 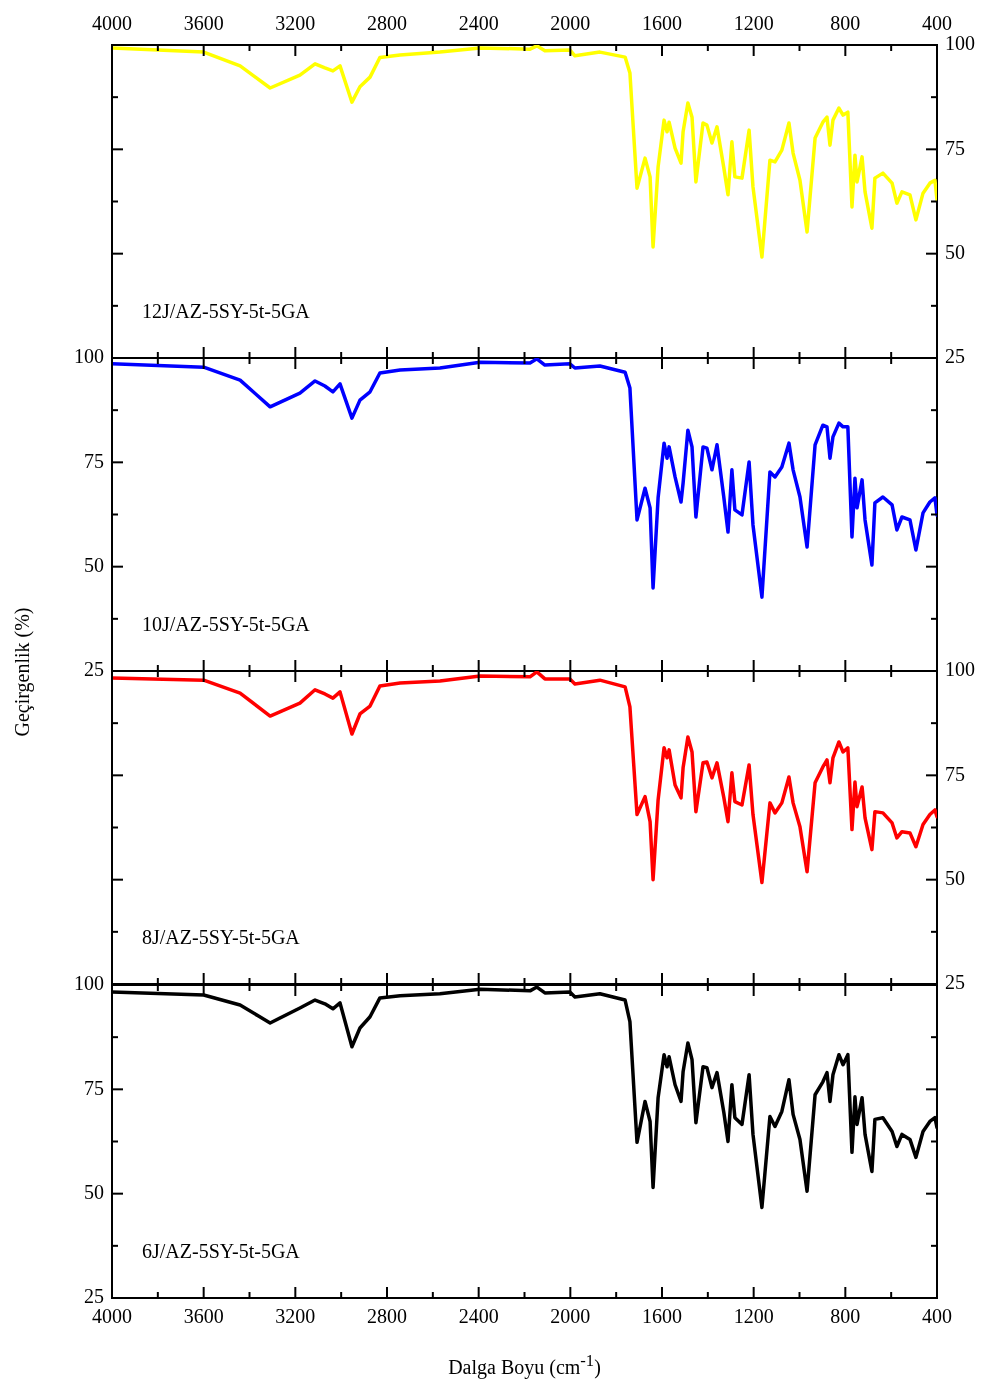 What do you see at coordinates (570, 23) in the screenshot?
I see `x2-tick-label: 2000` at bounding box center [570, 23].